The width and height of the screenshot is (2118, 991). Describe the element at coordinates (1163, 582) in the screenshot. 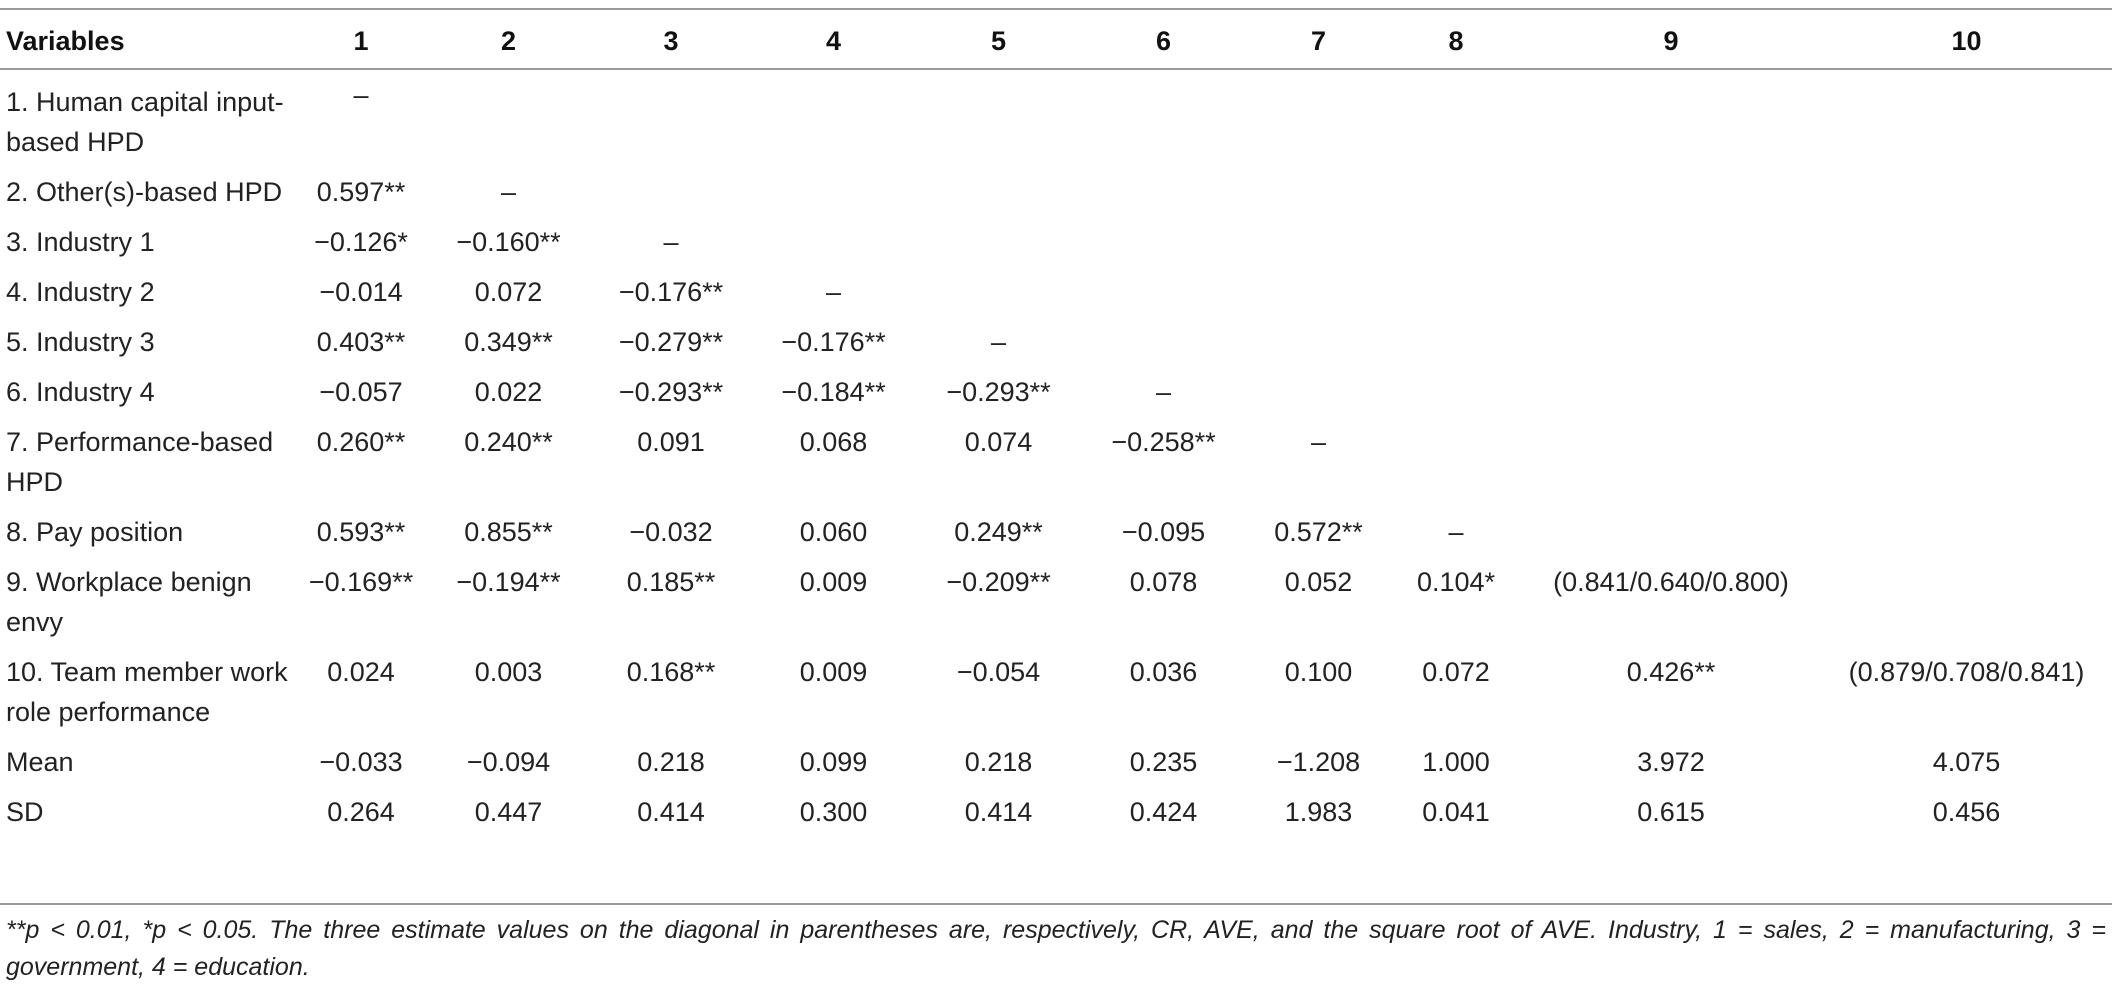

I see `cell-col-6: 0.078` at that location.